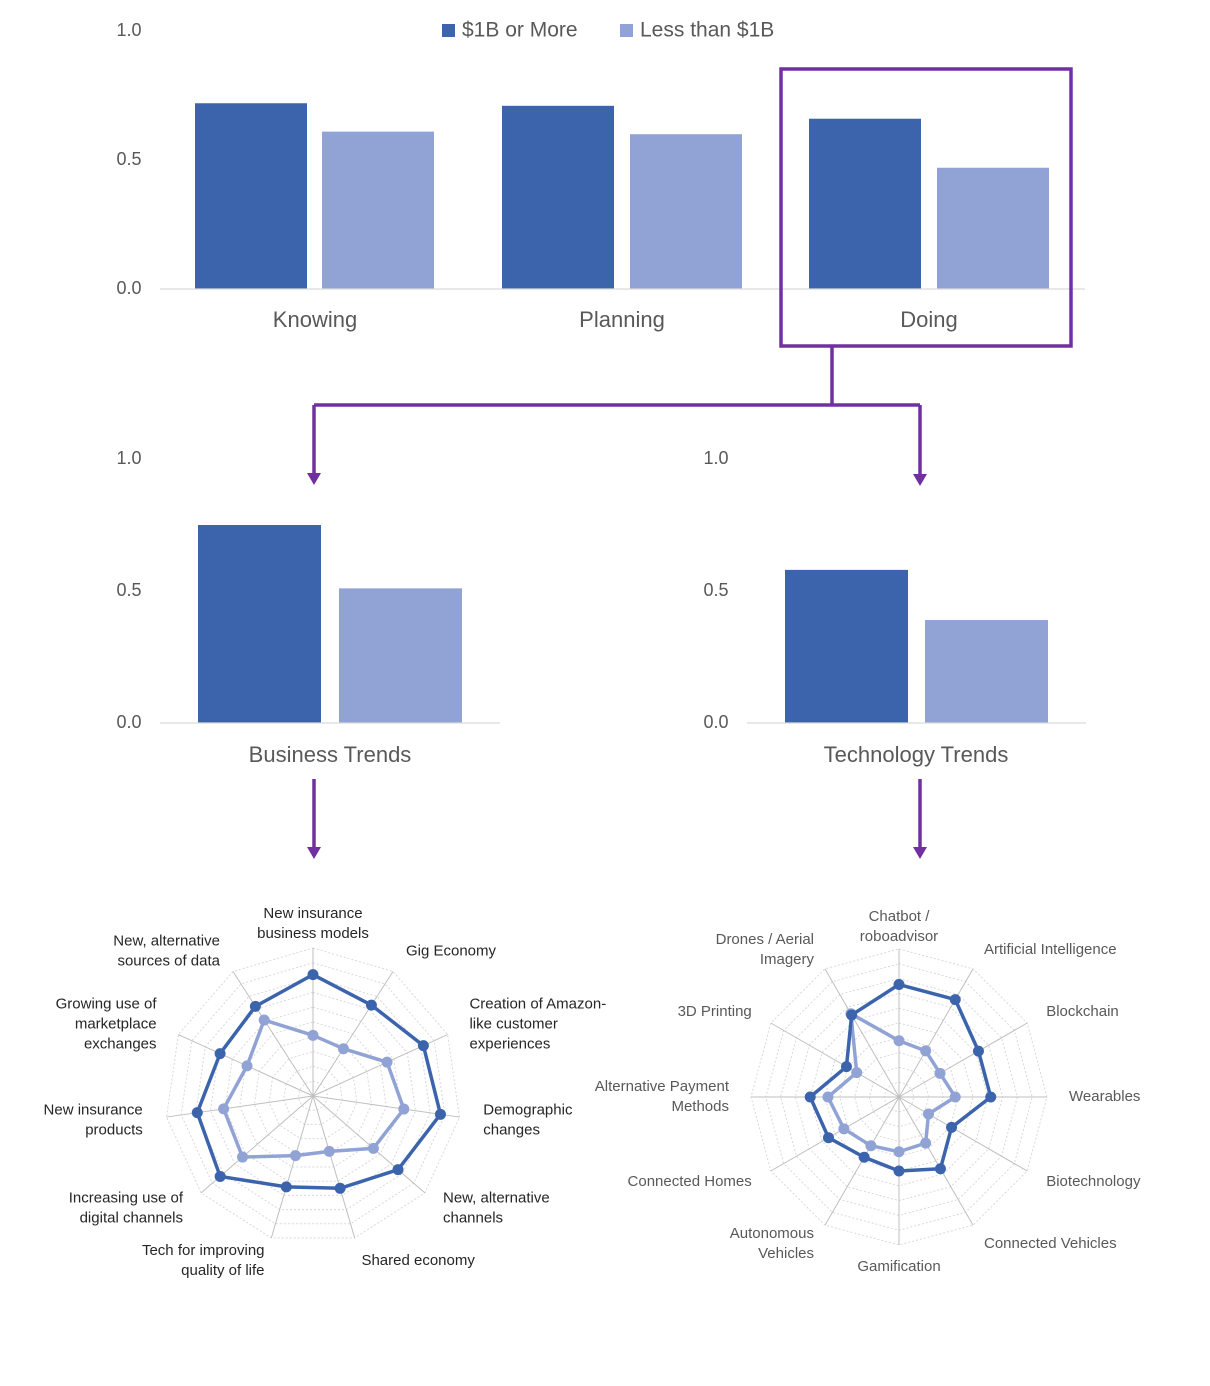 The height and width of the screenshot is (1386, 1210). What do you see at coordinates (622, 319) in the screenshot?
I see `category-label: Planning` at bounding box center [622, 319].